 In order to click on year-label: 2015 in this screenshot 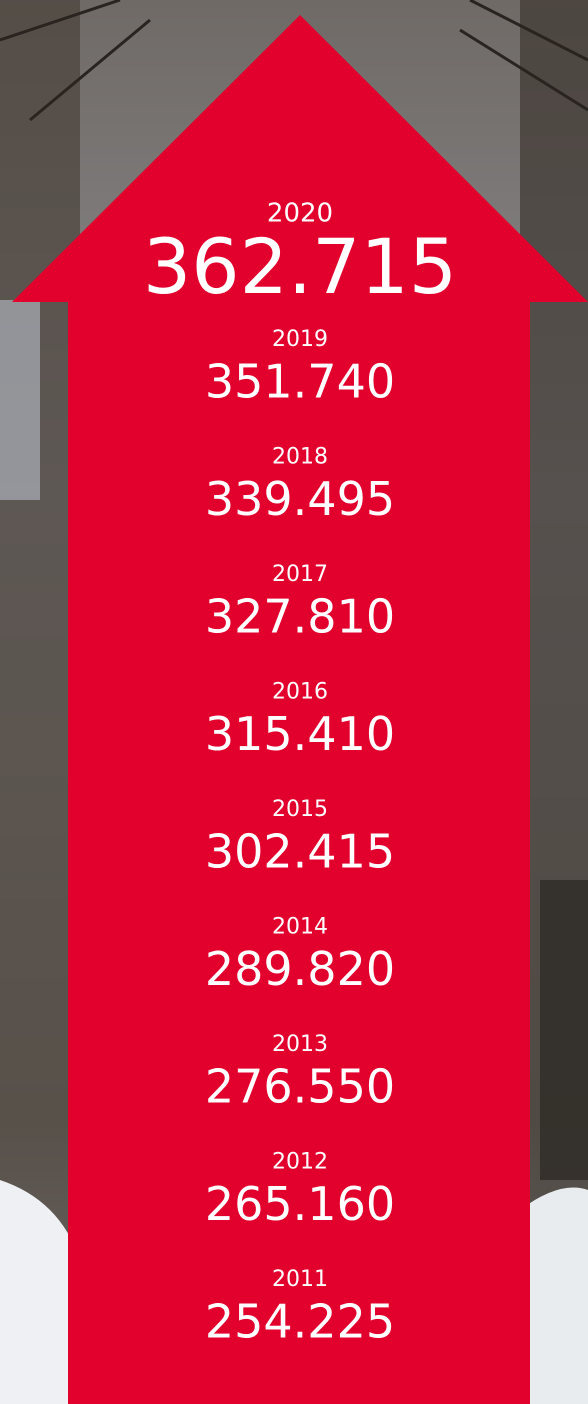, I will do `click(300, 809)`.